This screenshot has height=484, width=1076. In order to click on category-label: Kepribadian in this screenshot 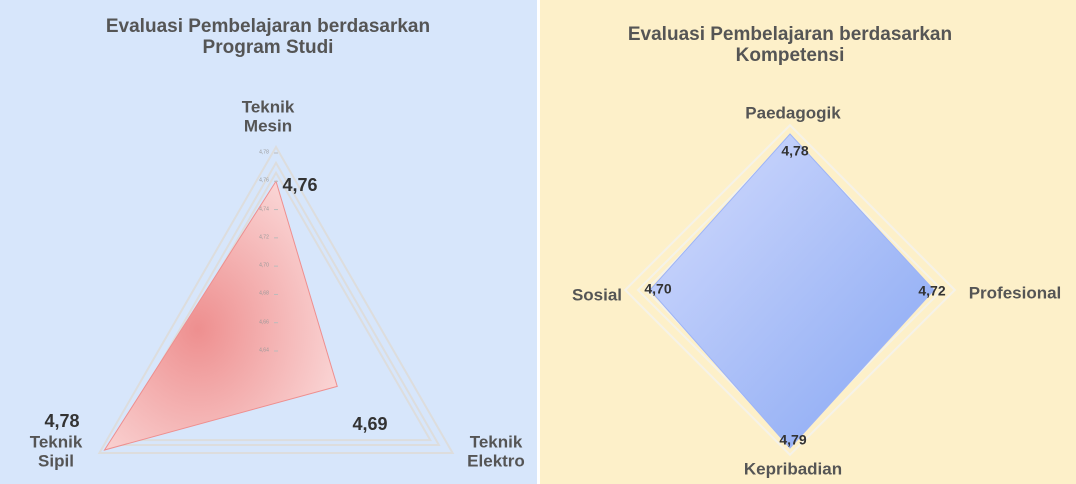, I will do `click(793, 469)`.